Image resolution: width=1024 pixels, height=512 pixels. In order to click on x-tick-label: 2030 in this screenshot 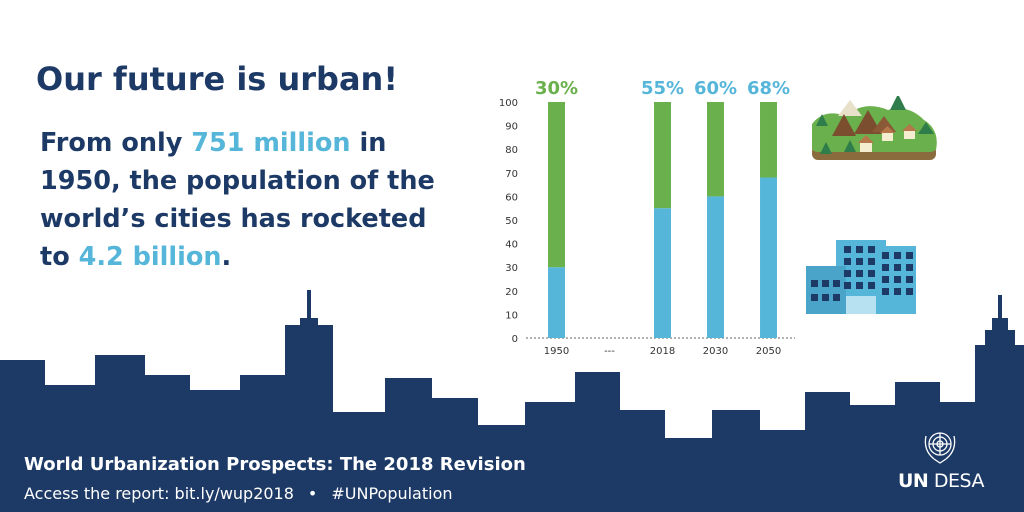, I will do `click(715, 351)`.